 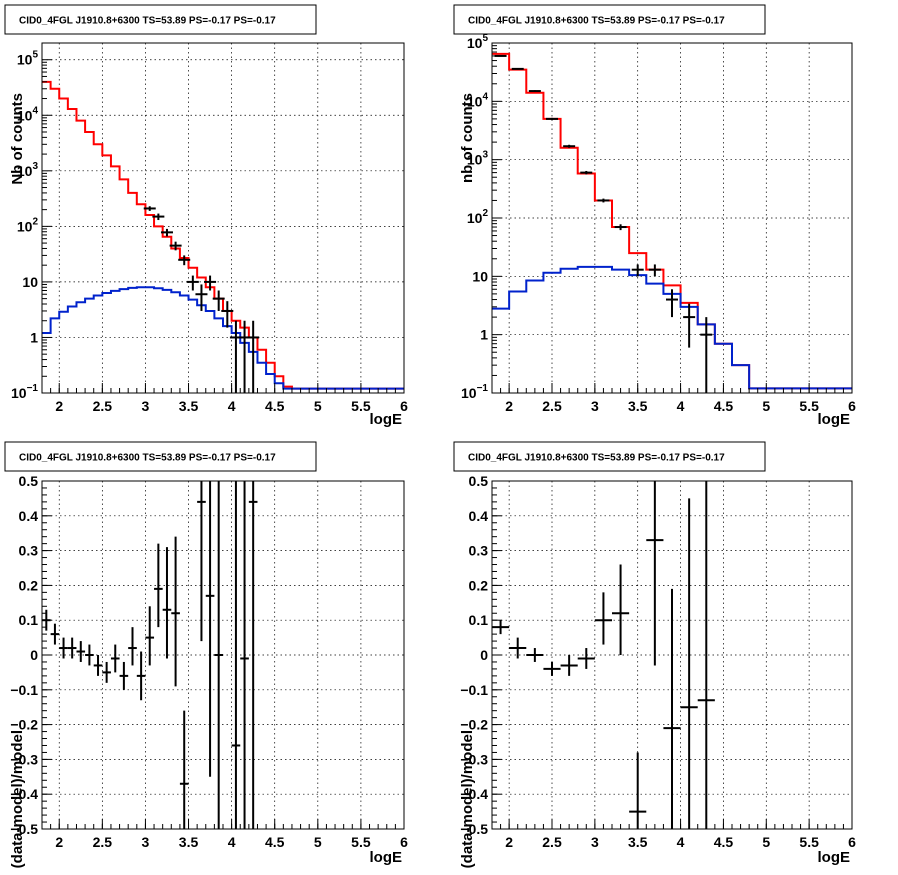 What do you see at coordinates (29, 516) in the screenshot?
I see `y-tick-label: 0.4` at bounding box center [29, 516].